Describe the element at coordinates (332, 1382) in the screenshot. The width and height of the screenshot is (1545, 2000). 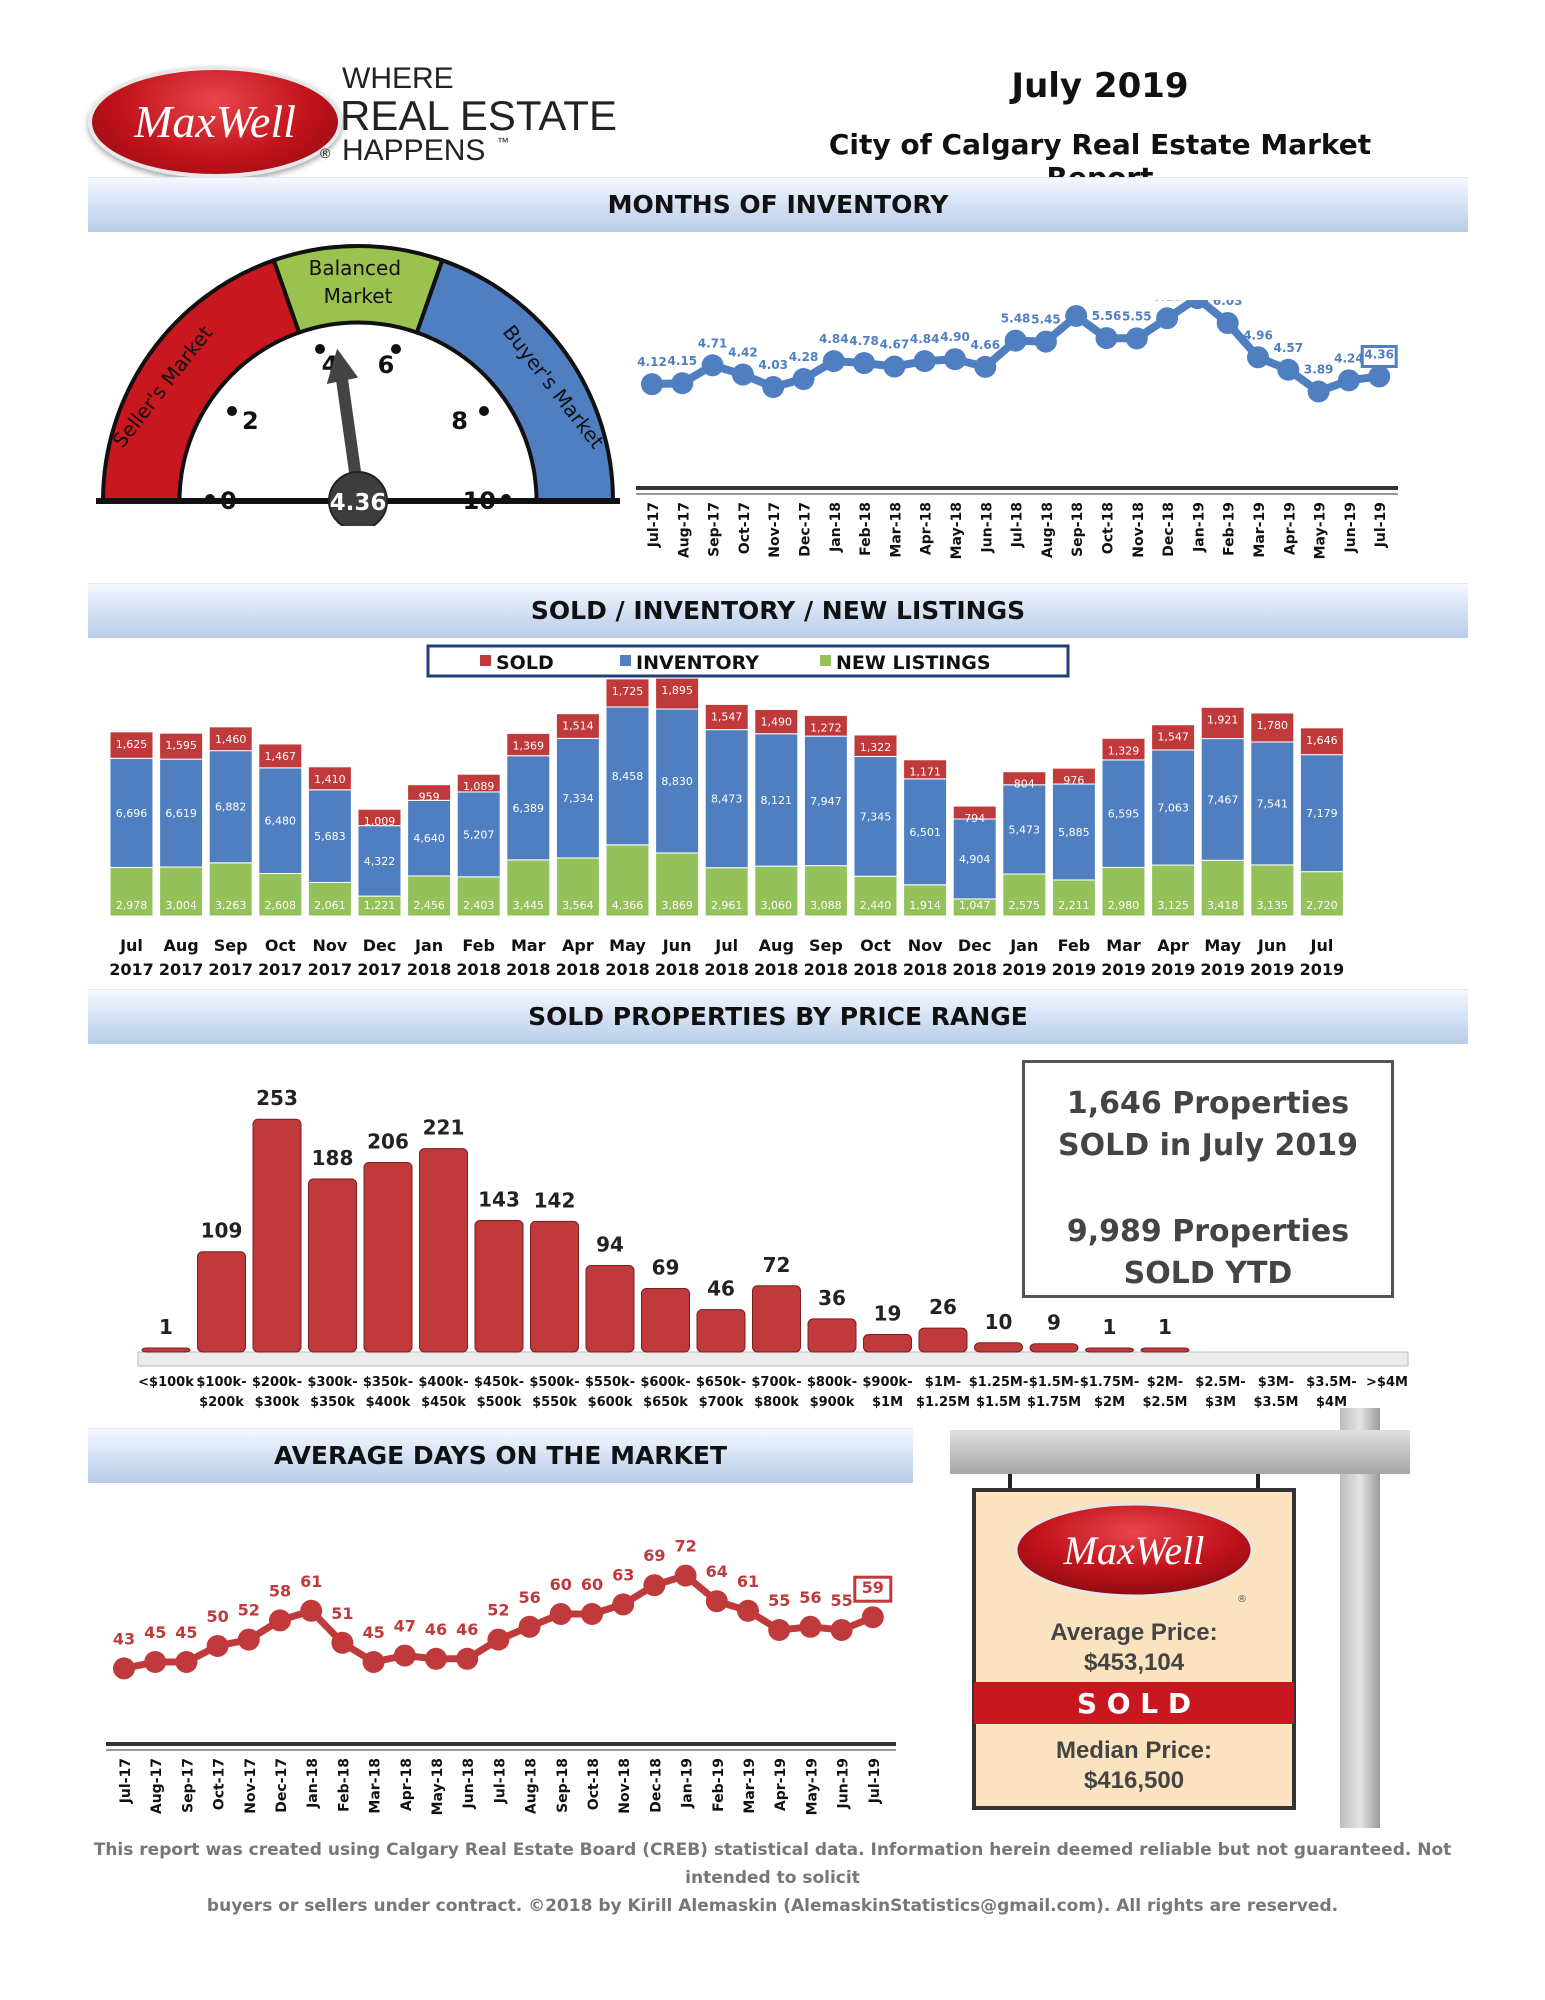
I see `price-range-label: $300k-` at that location.